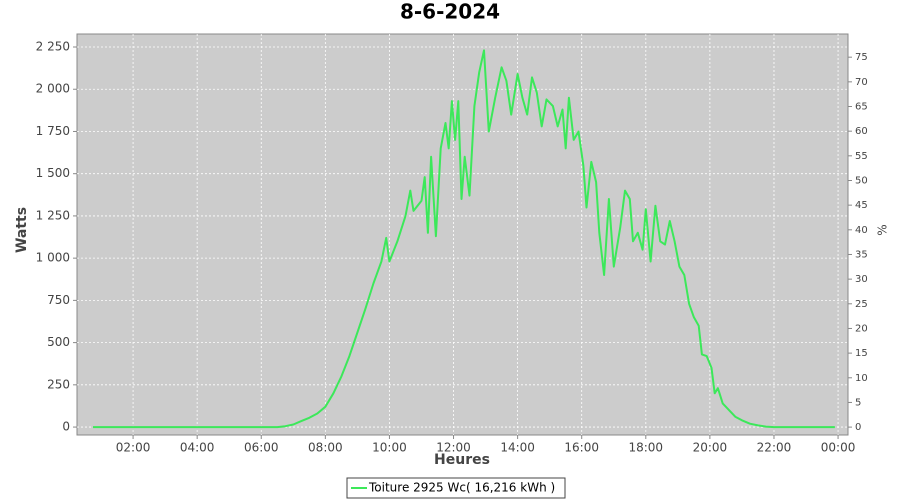  Describe the element at coordinates (53, 258) in the screenshot. I see `y-tick-label: 1 000` at that location.